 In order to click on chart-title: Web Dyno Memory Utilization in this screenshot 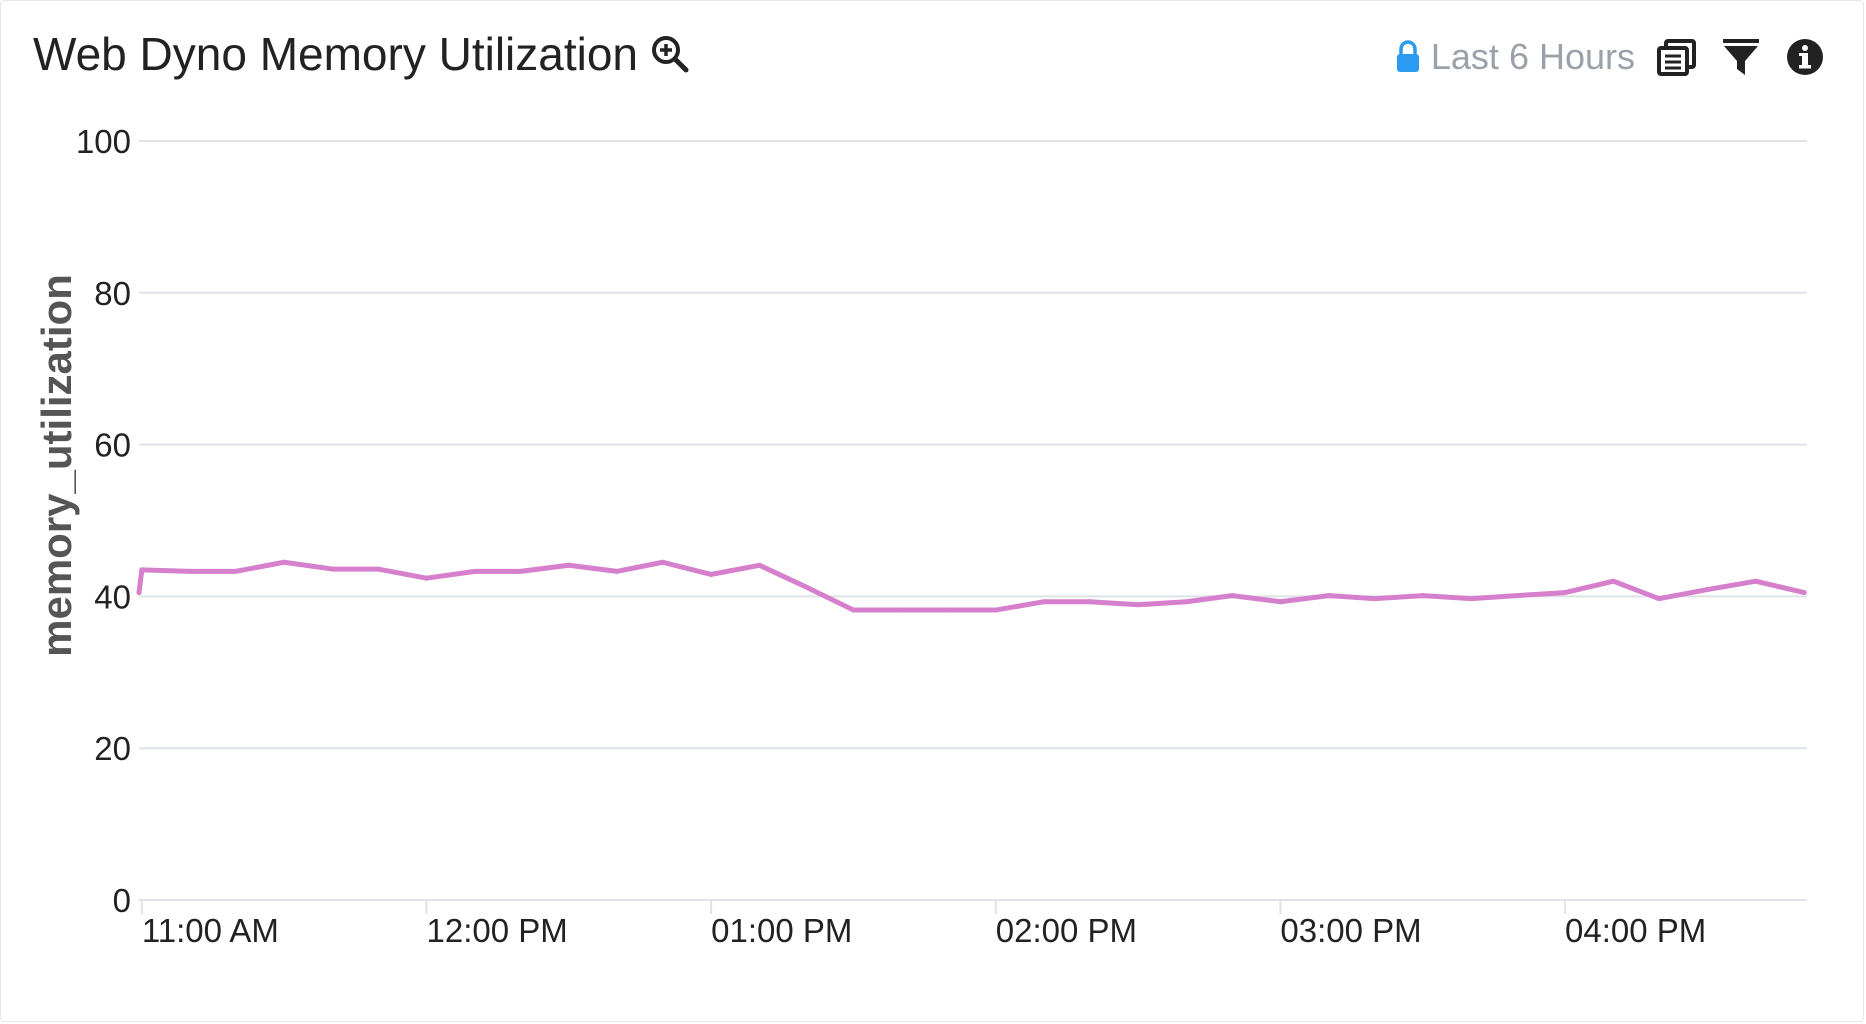, I will do `click(336, 54)`.